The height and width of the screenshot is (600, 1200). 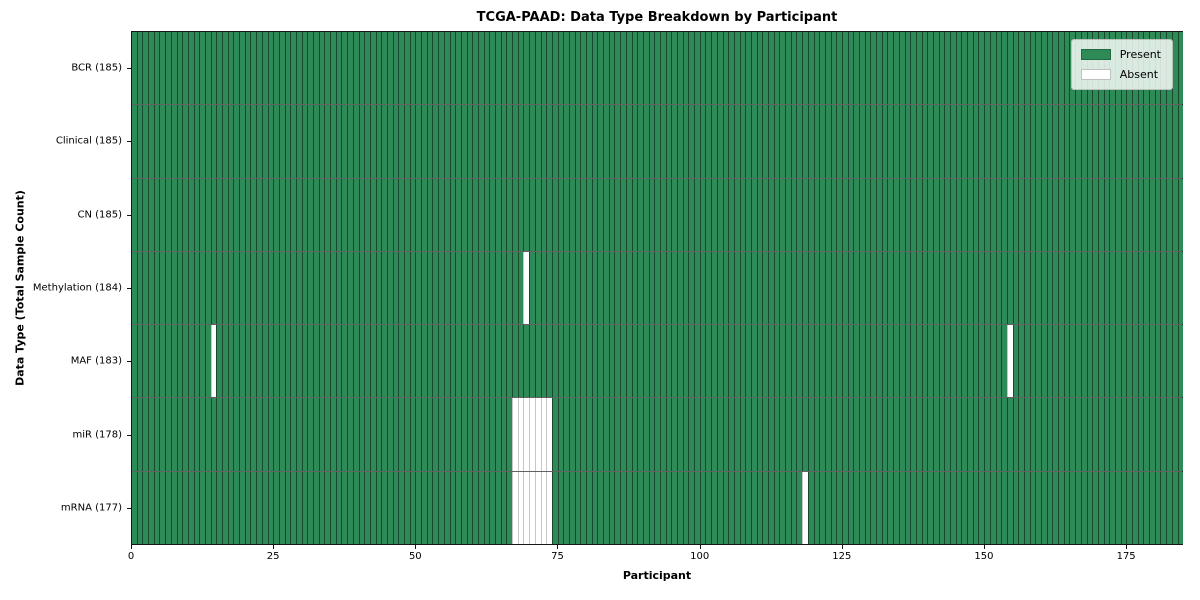 I want to click on heatmap-cell-absent, so click(x=520, y=507).